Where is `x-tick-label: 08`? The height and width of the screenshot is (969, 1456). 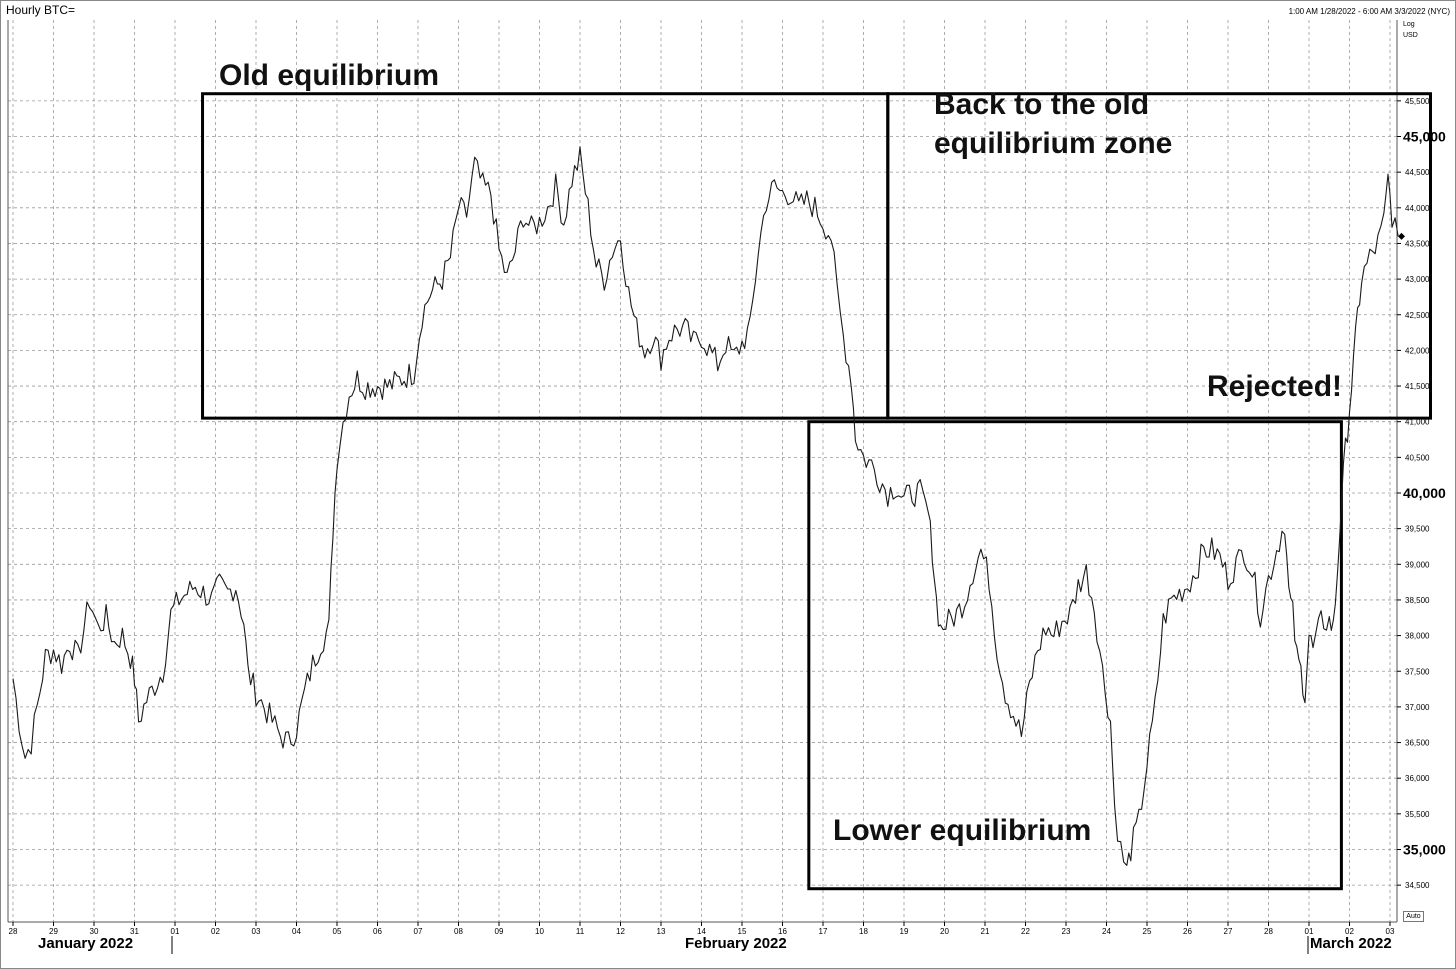
x-tick-label: 08 is located at coordinates (458, 931).